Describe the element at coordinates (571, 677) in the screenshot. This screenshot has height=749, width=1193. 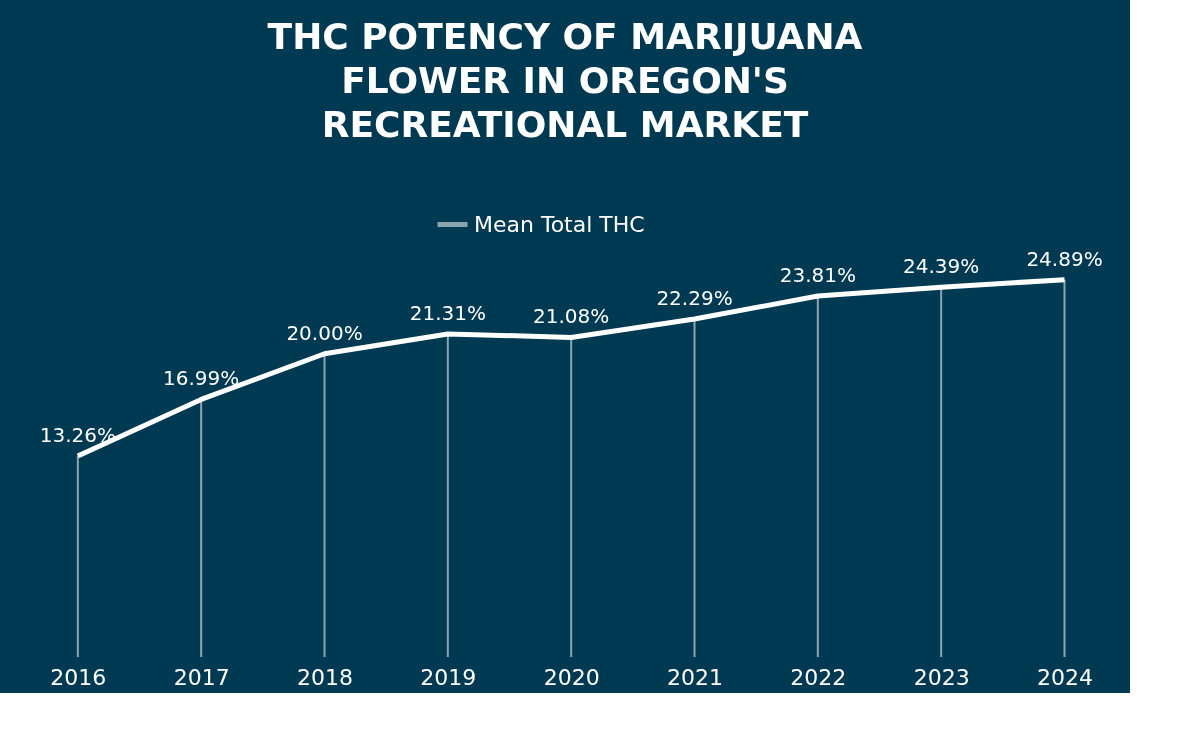
I see `x-tick-label: 2020` at that location.